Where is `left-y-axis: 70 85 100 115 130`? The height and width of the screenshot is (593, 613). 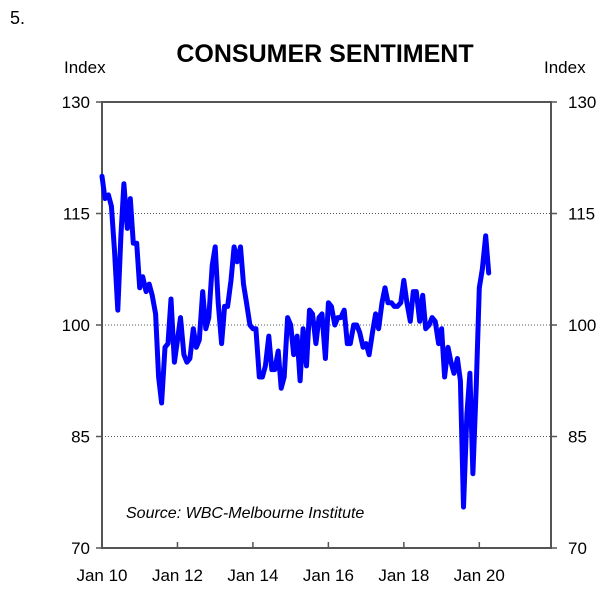
left-y-axis: 70 85 100 115 130 is located at coordinates (82, 325).